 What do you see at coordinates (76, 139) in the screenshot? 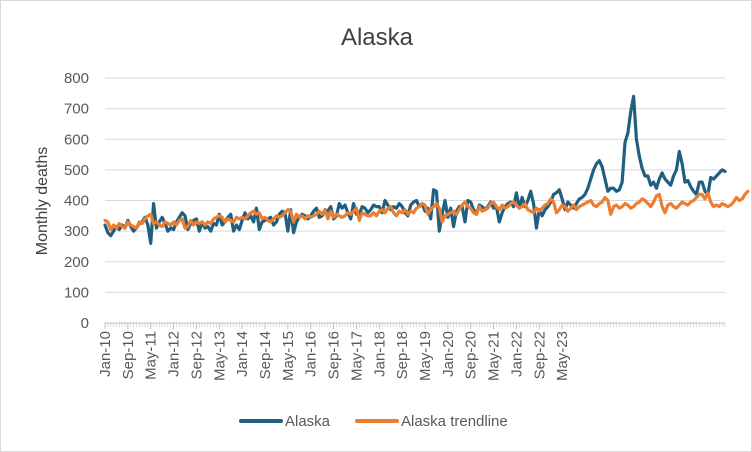
I see `y-tick-label: 600` at bounding box center [76, 139].